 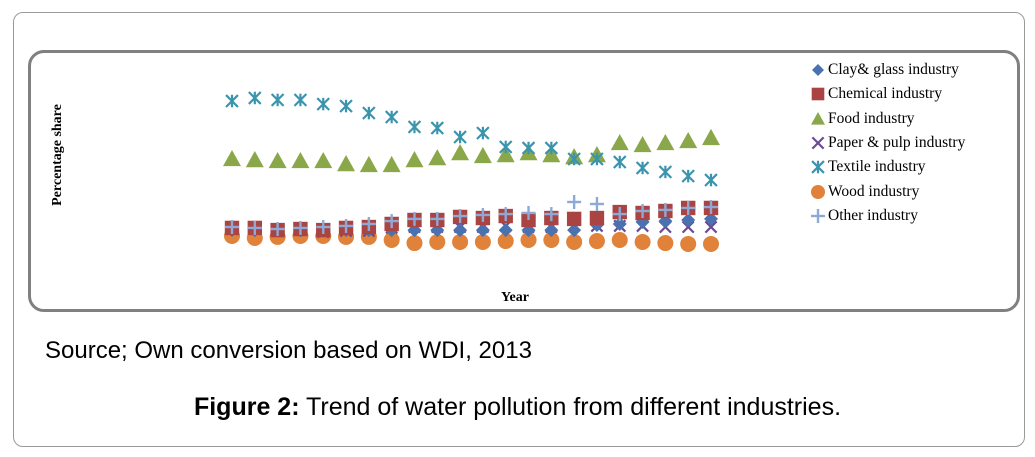 I want to click on y-axis-label: Percentage share, so click(x=57, y=155).